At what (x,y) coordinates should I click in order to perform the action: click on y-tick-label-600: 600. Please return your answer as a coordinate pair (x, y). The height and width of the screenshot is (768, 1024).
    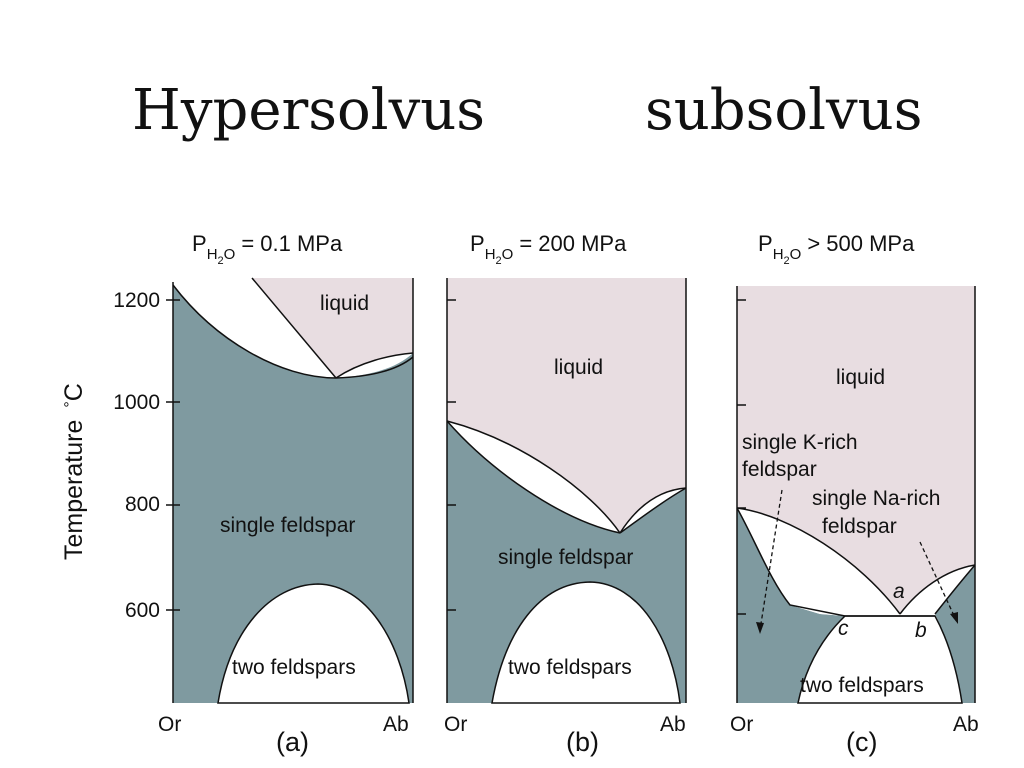
    Looking at the image, I should click on (142, 610).